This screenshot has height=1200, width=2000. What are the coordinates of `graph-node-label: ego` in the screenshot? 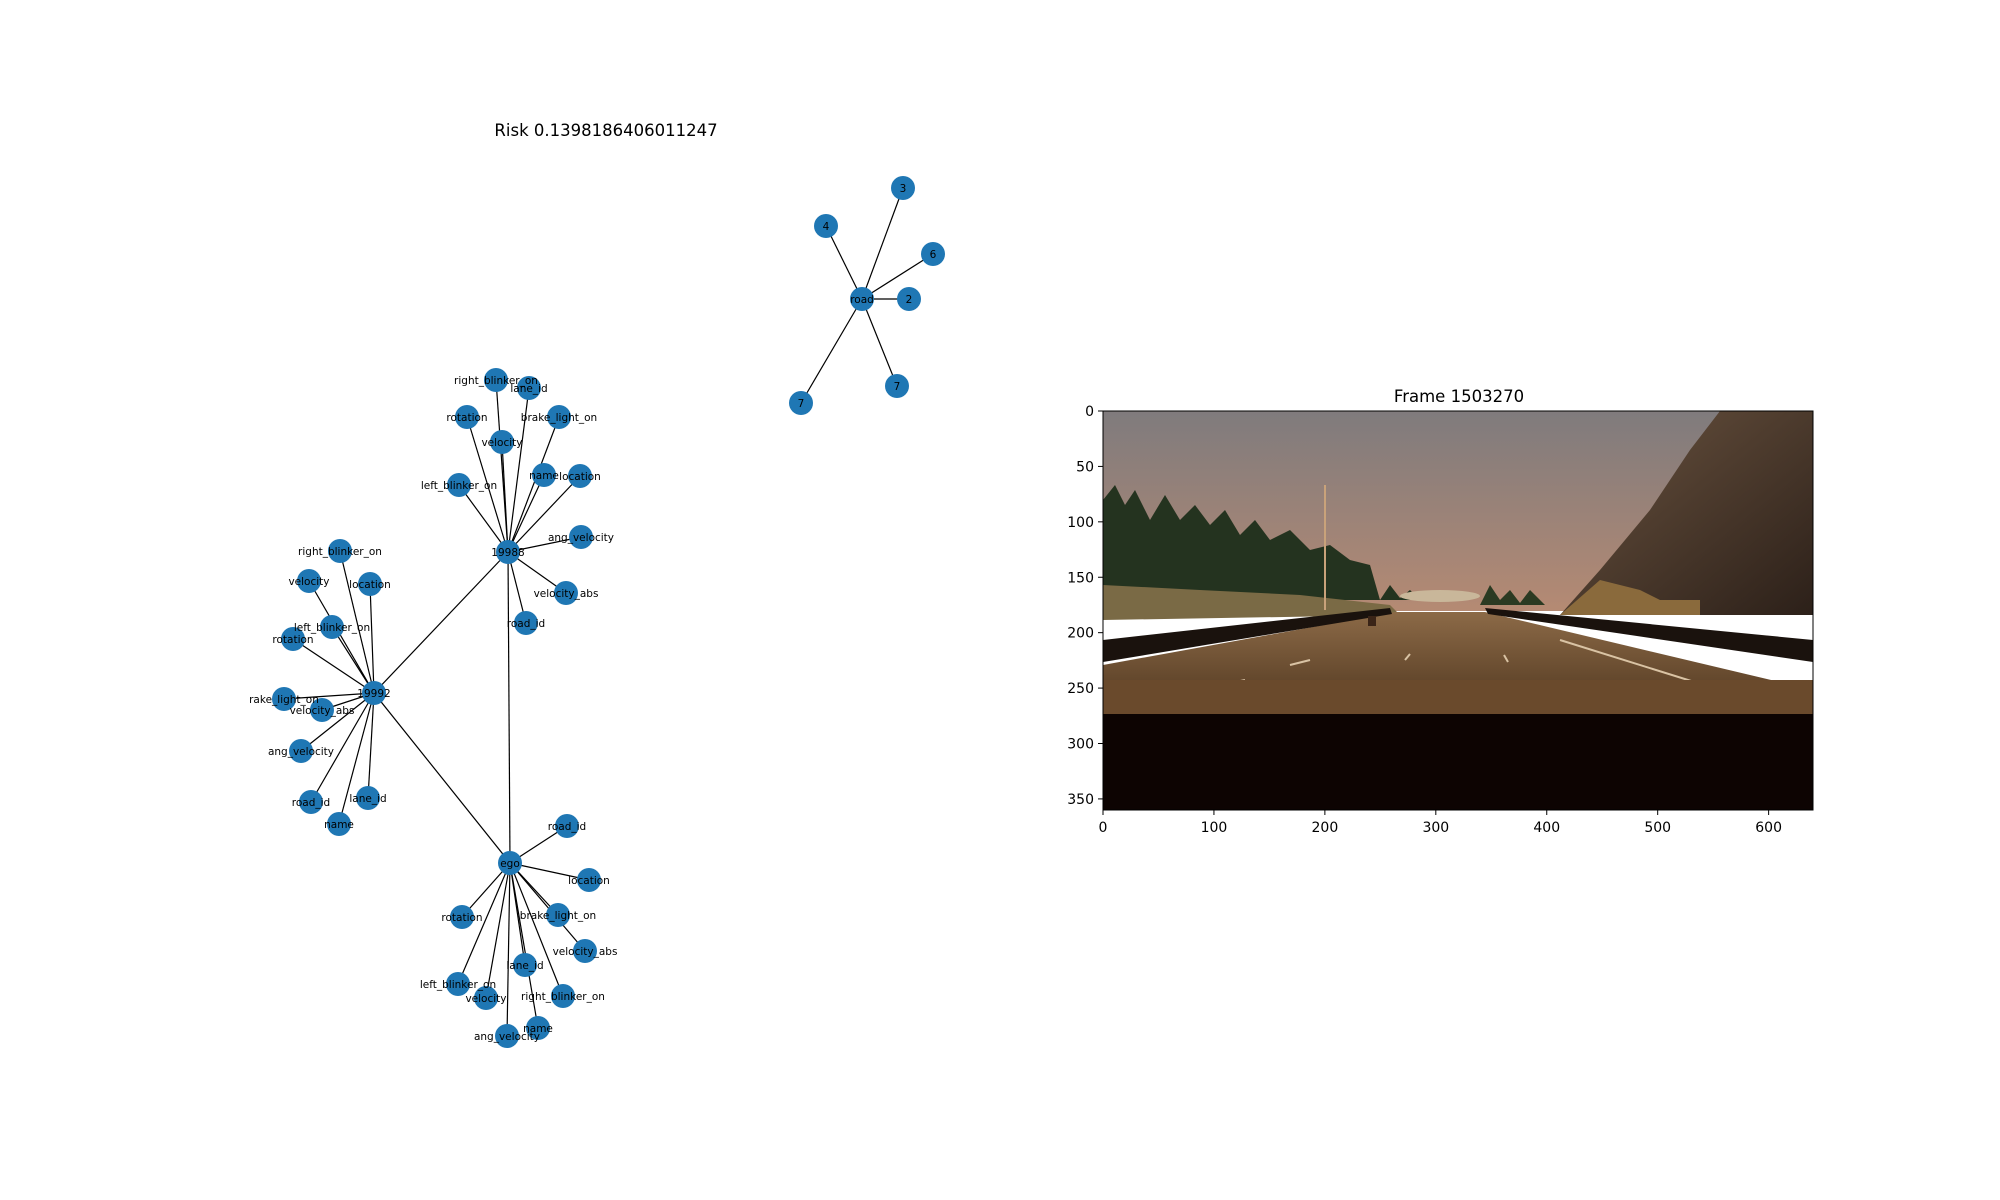 It's located at (510, 864).